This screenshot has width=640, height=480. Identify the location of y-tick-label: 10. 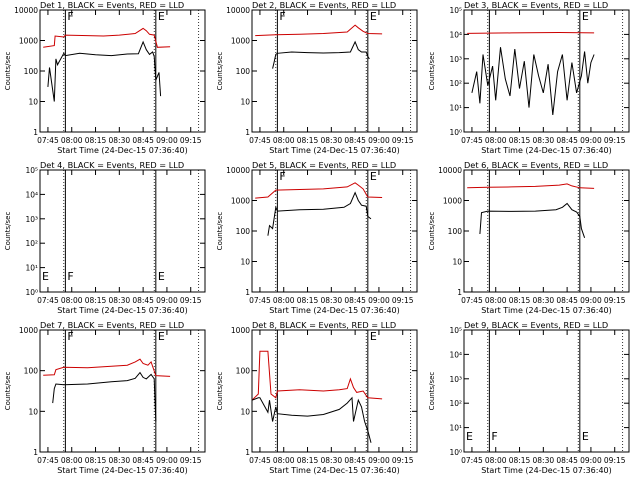
(457, 262).